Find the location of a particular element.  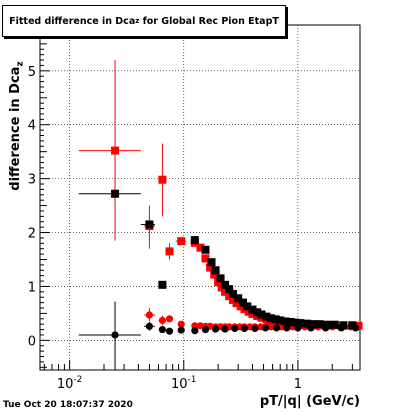

y-axis-label: difference in Dcaz is located at coordinates (18, 126).